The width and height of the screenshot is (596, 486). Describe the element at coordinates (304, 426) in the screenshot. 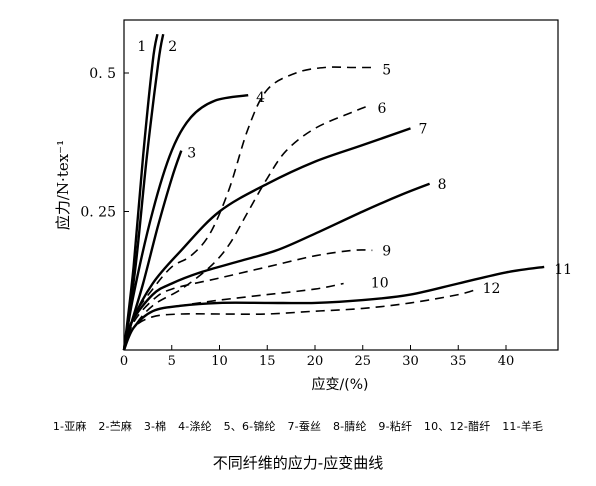

I see `legend-item-7: 7-蚕丝` at that location.